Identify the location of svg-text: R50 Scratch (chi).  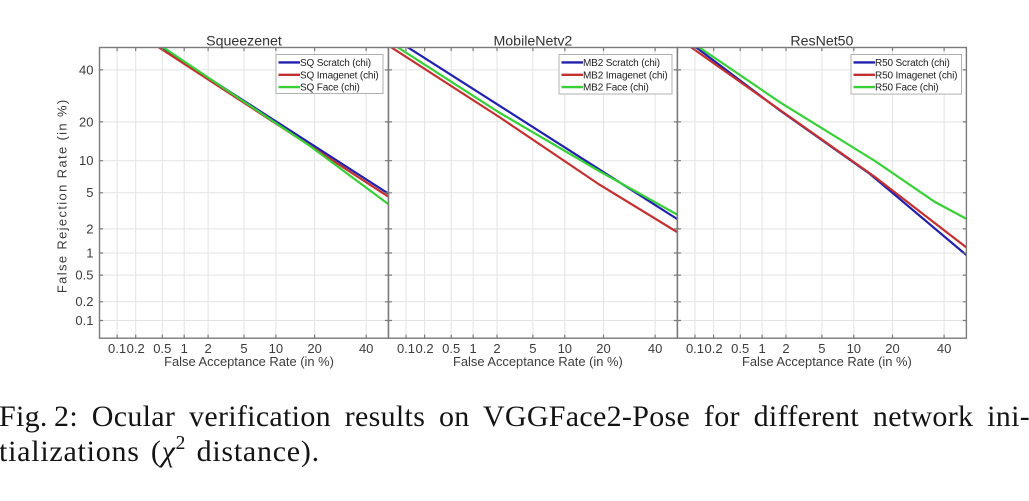
(912, 63).